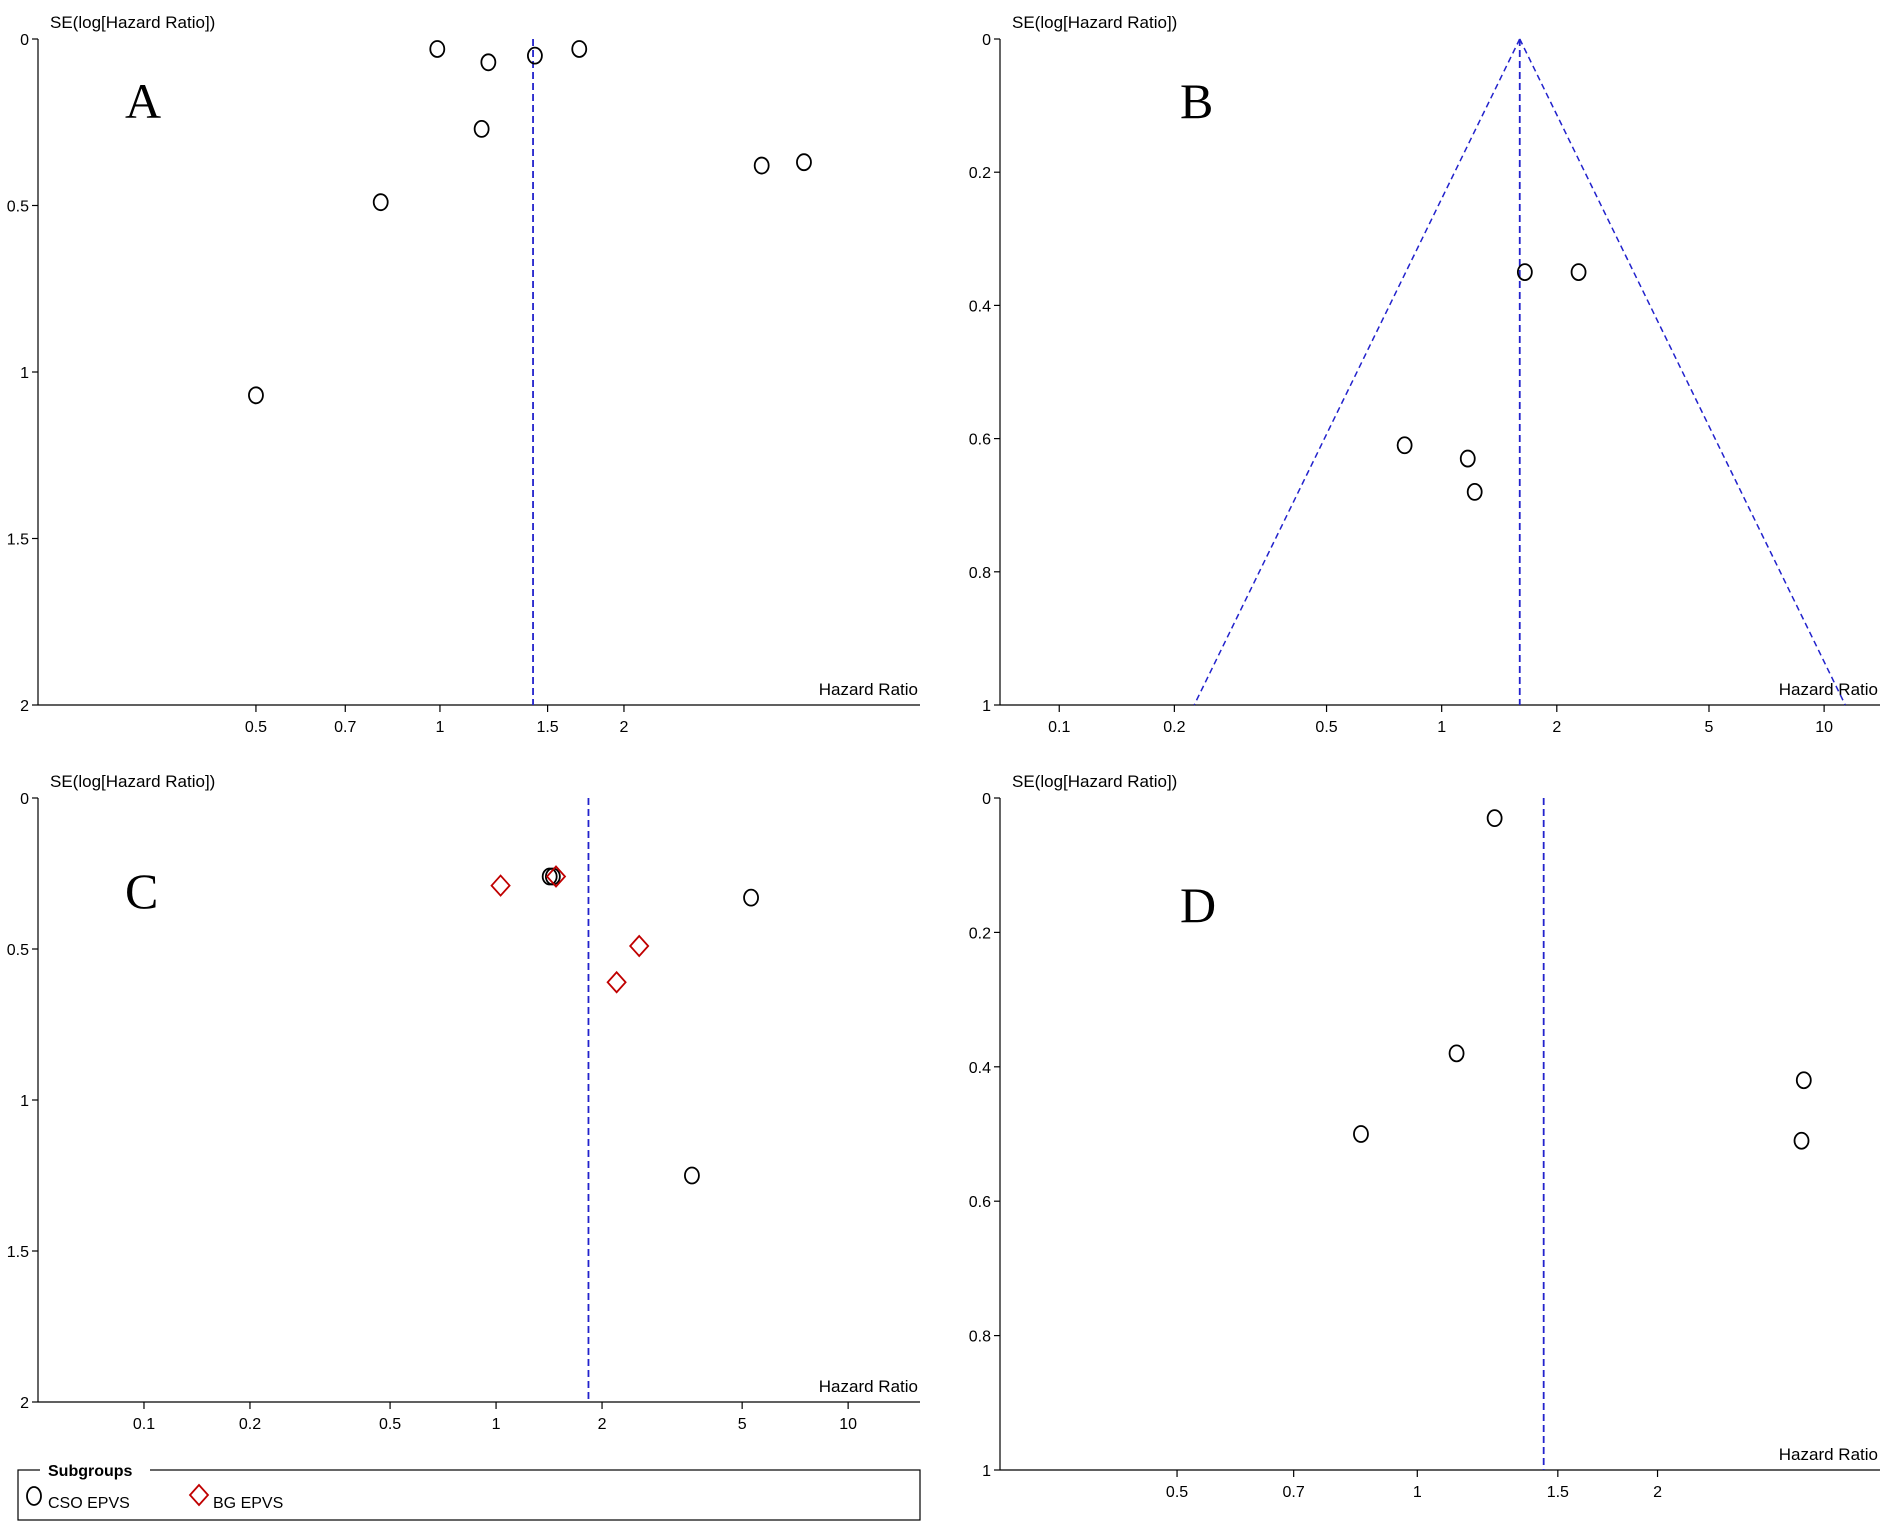  I want to click on funnel-left-line, so click(1357, 372).